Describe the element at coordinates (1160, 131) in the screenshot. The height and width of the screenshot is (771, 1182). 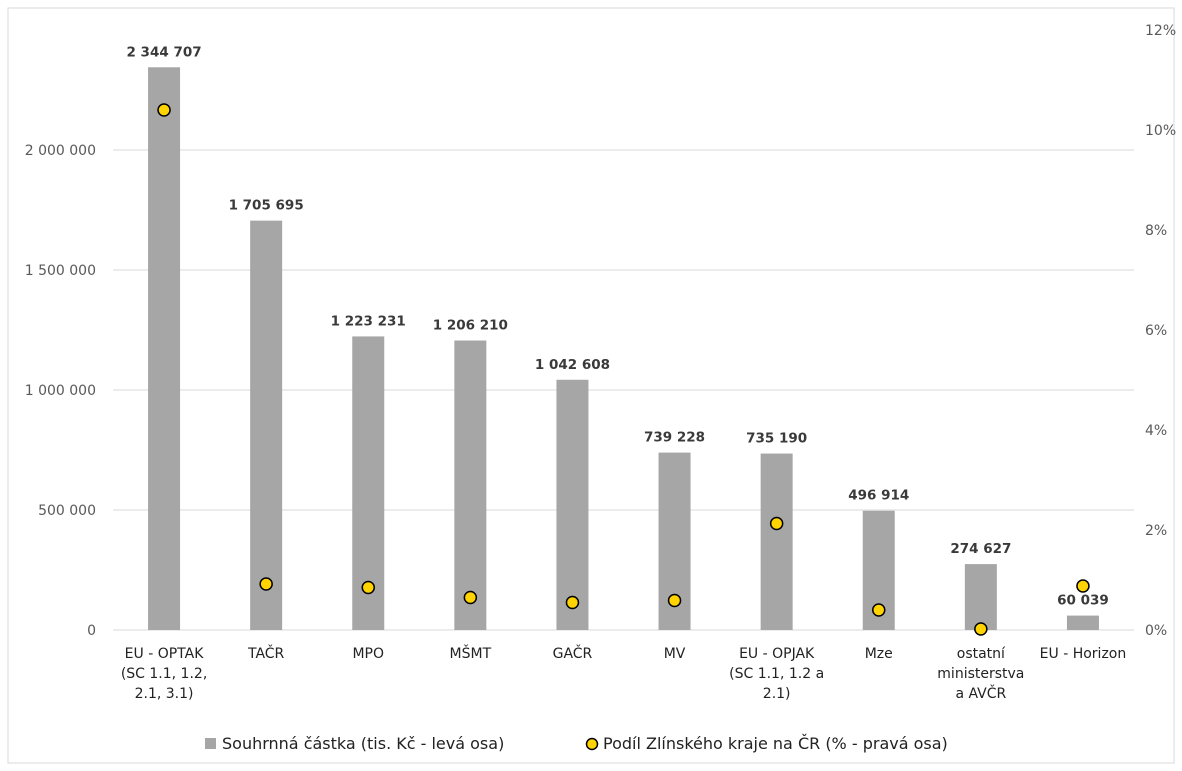
I see `right-tick-label: 10%` at that location.